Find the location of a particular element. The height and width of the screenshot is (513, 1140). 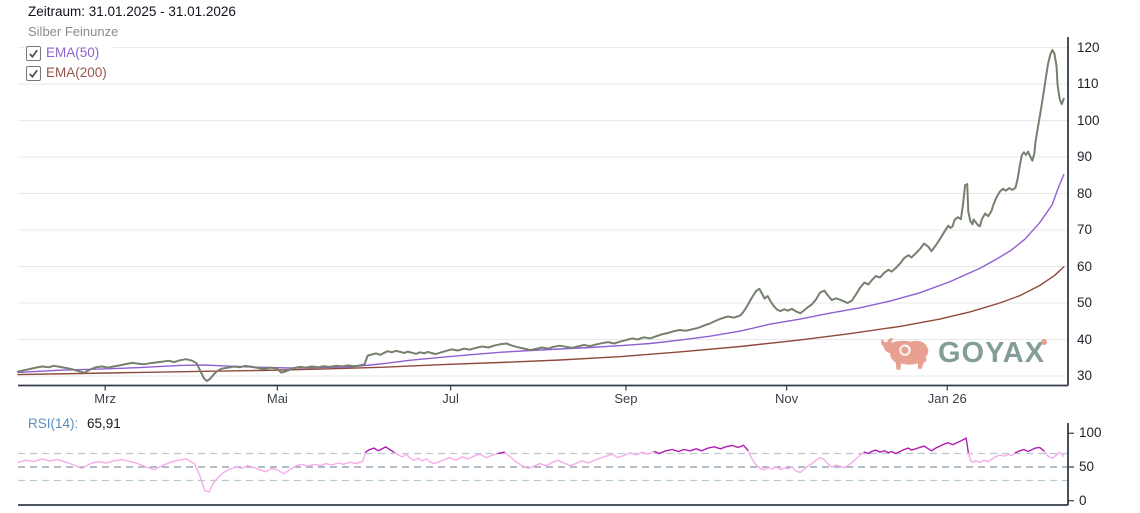

rsi-line-light is located at coordinates (541, 471).